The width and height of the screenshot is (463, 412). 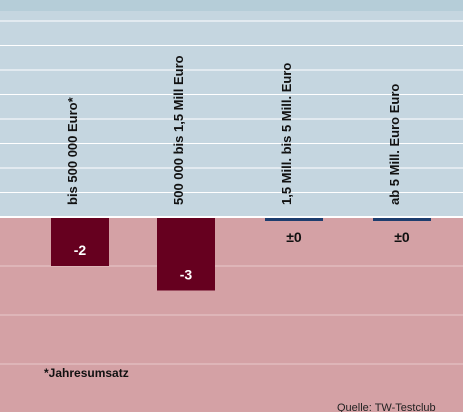 I want to click on value-label: -2, so click(x=80, y=250).